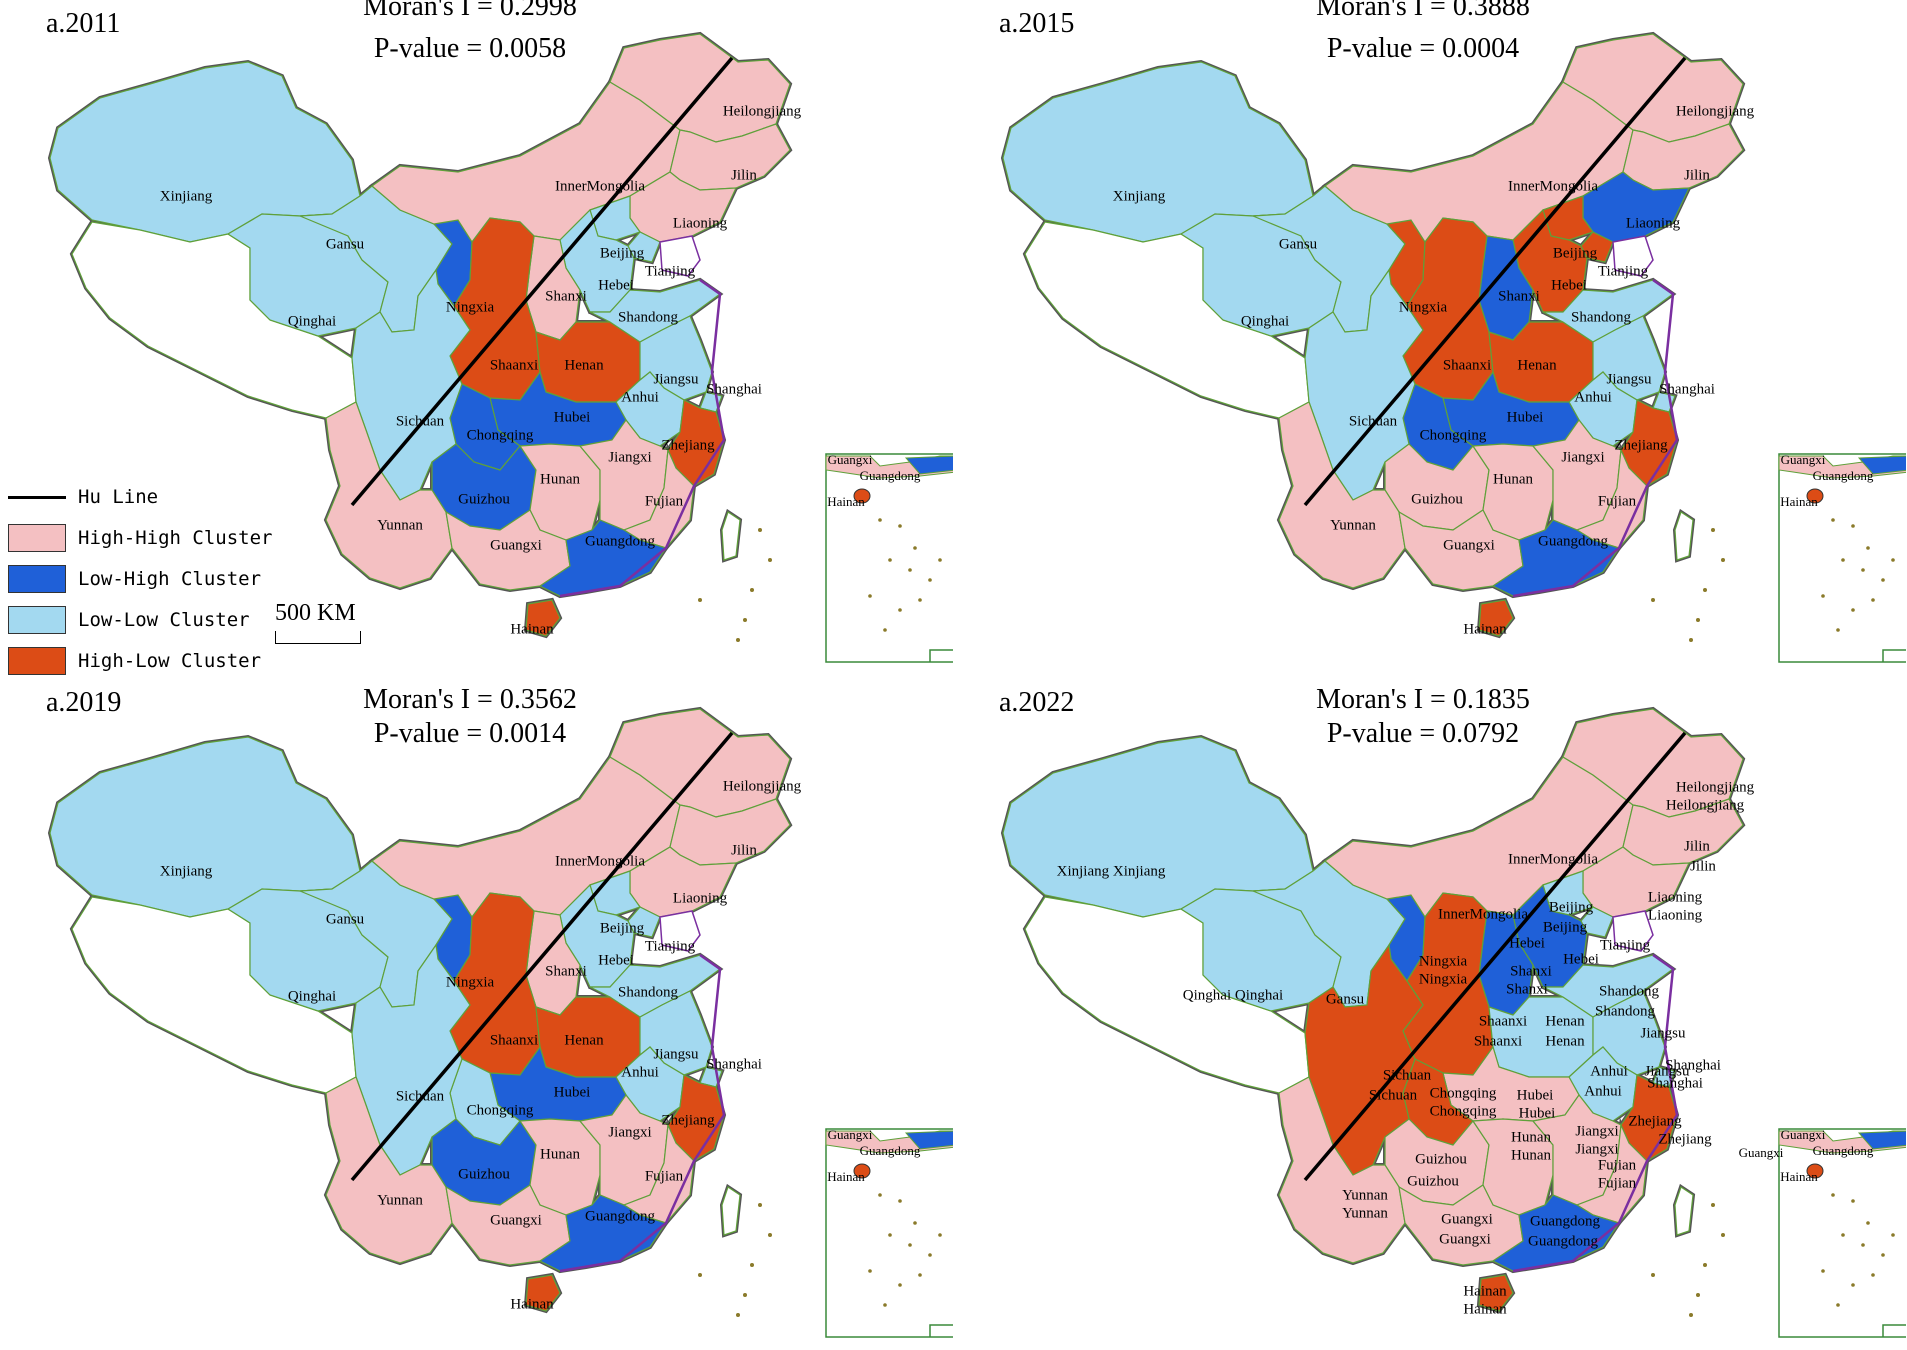 The image size is (1907, 1350). Describe the element at coordinates (170, 661) in the screenshot. I see `legend-label: High-Low Cluster` at that location.